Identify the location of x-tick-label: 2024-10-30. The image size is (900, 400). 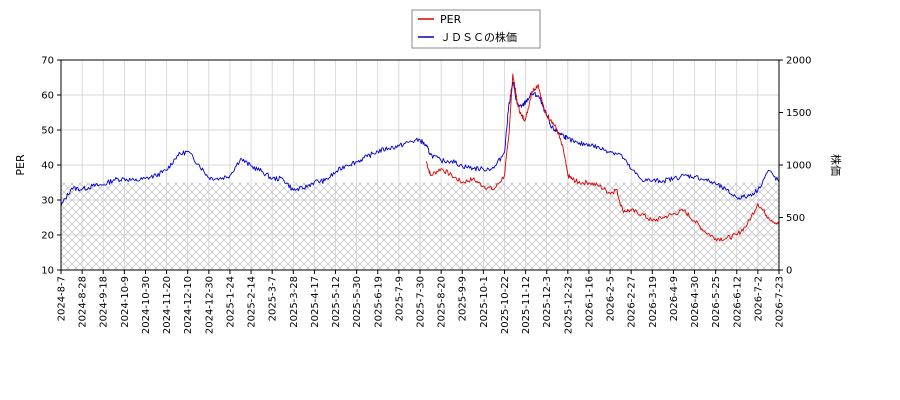
(146, 305).